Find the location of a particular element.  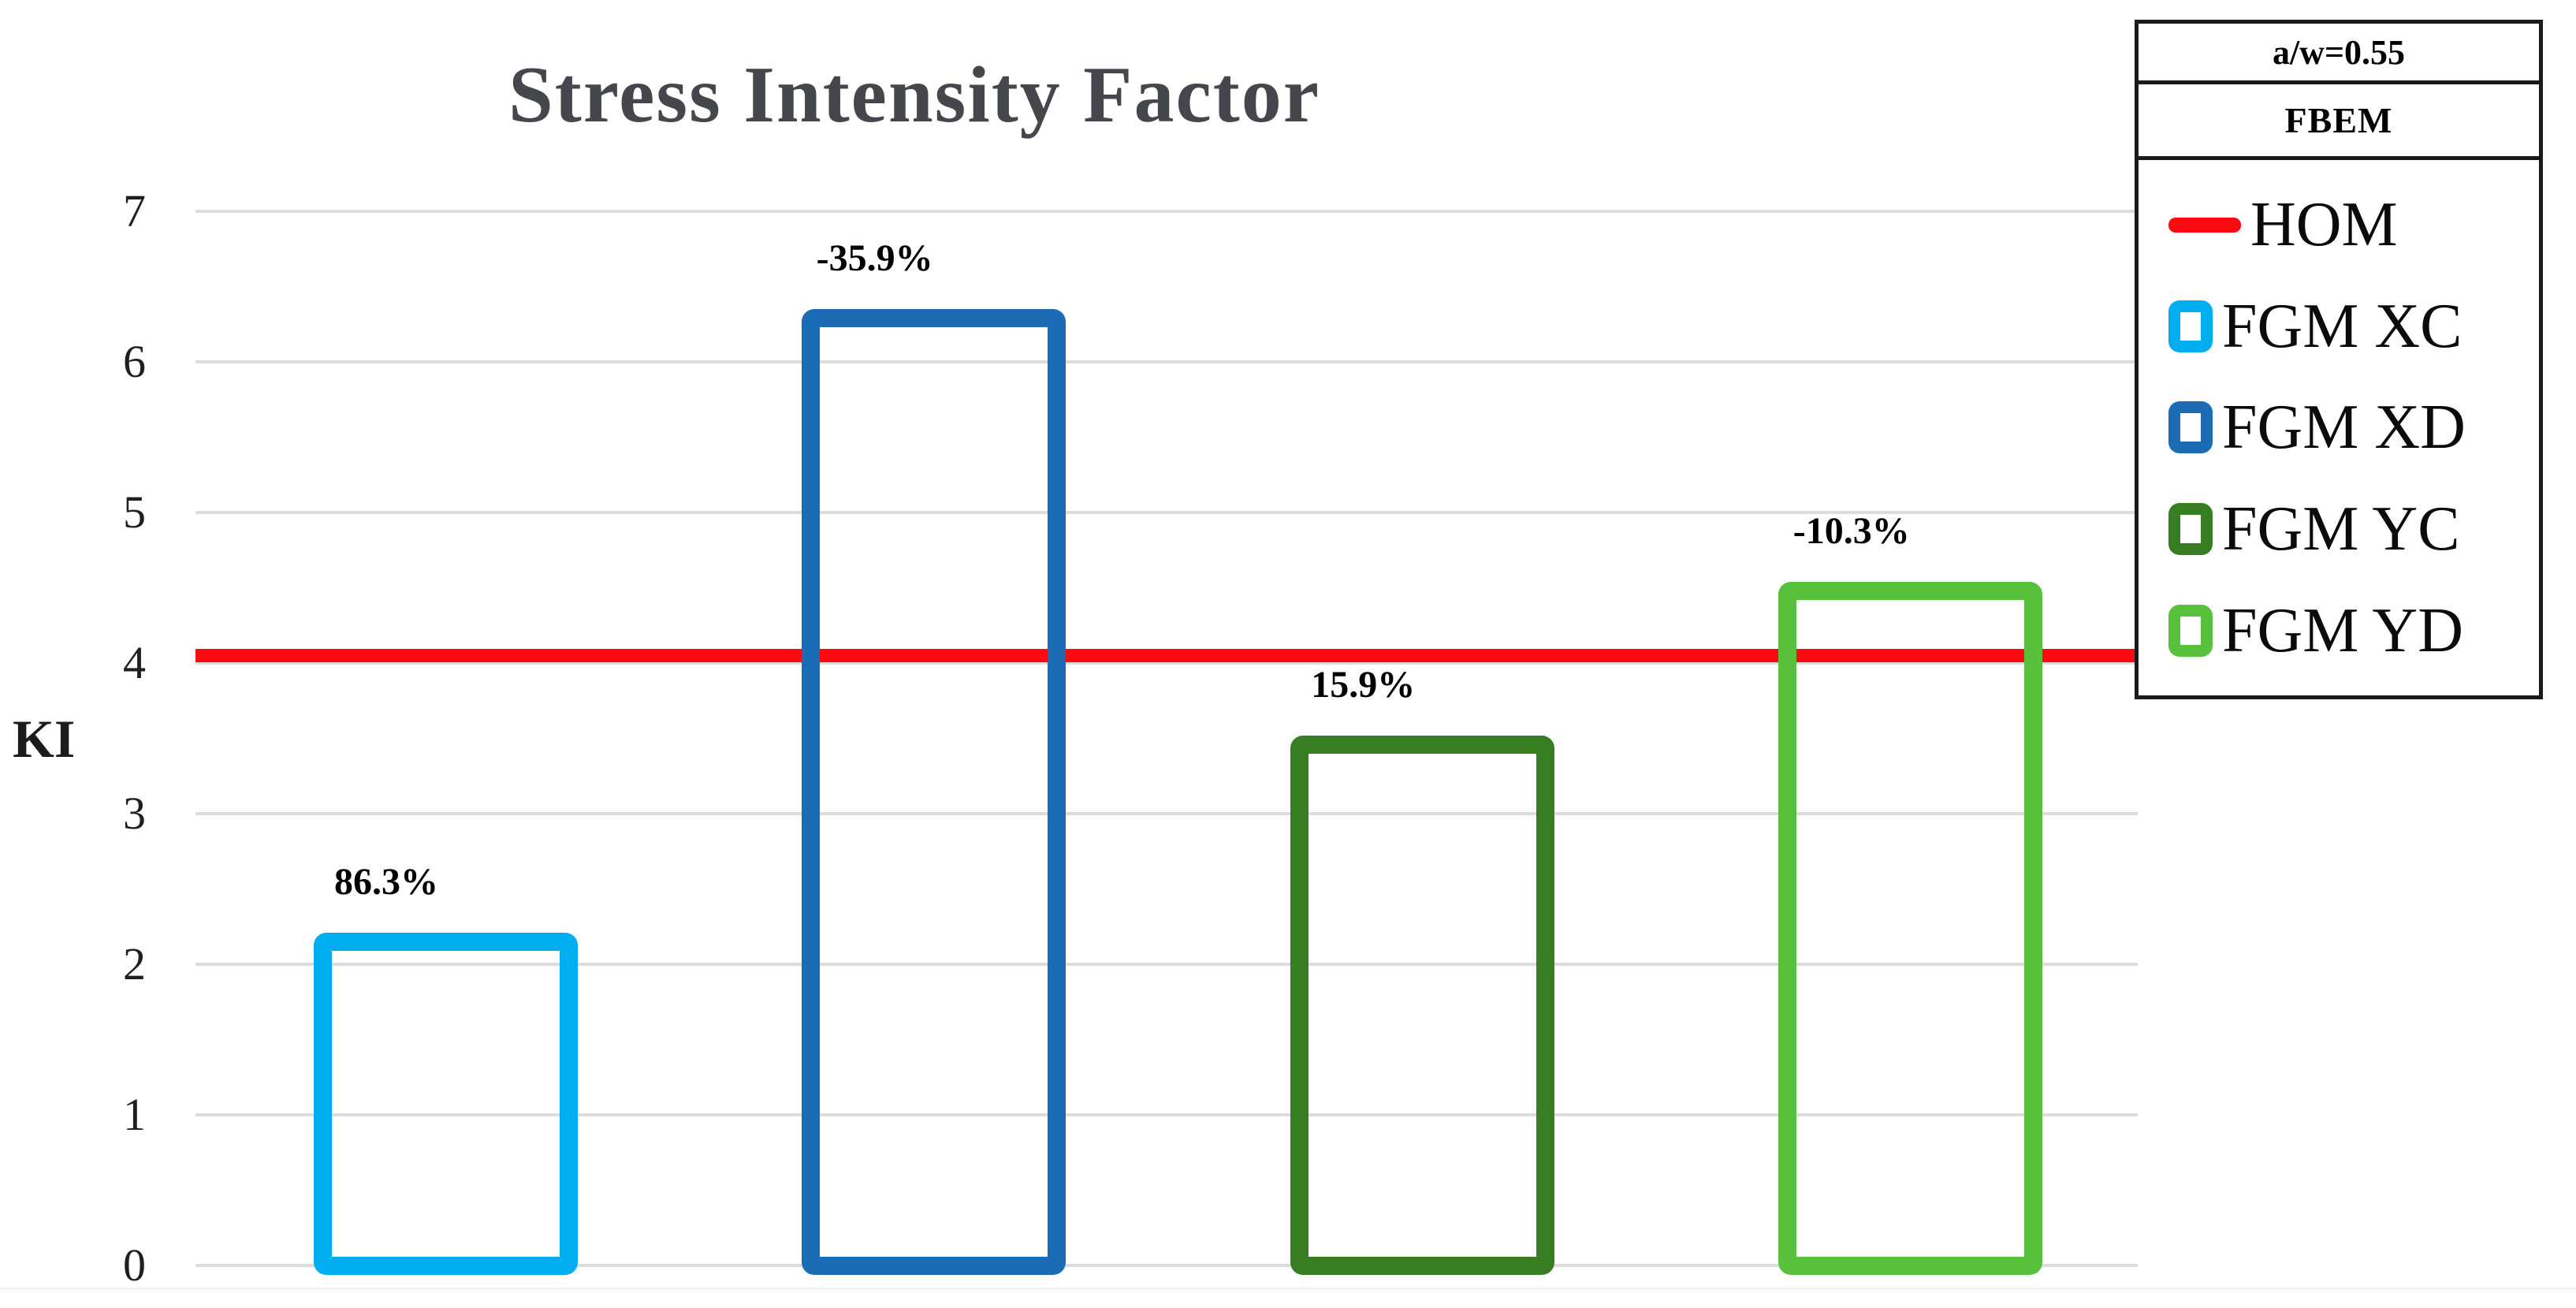

chart-title: Stress Intensity Factor is located at coordinates (914, 95).